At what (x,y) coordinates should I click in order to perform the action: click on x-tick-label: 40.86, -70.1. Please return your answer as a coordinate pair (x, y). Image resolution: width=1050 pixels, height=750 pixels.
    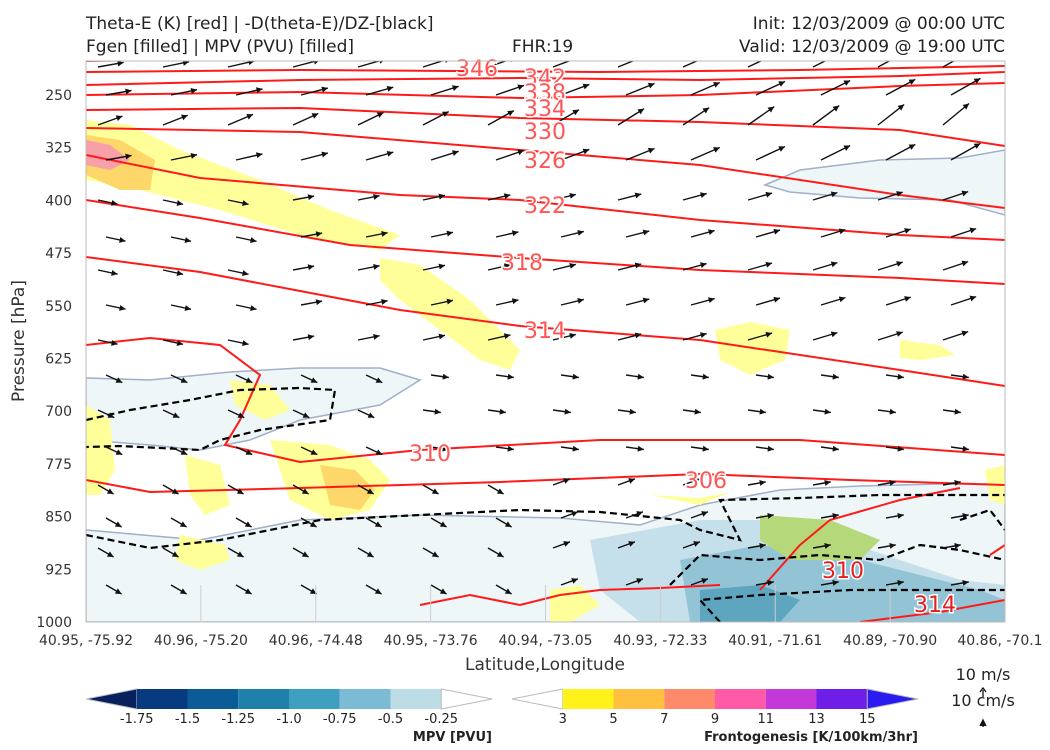
    Looking at the image, I should click on (999, 641).